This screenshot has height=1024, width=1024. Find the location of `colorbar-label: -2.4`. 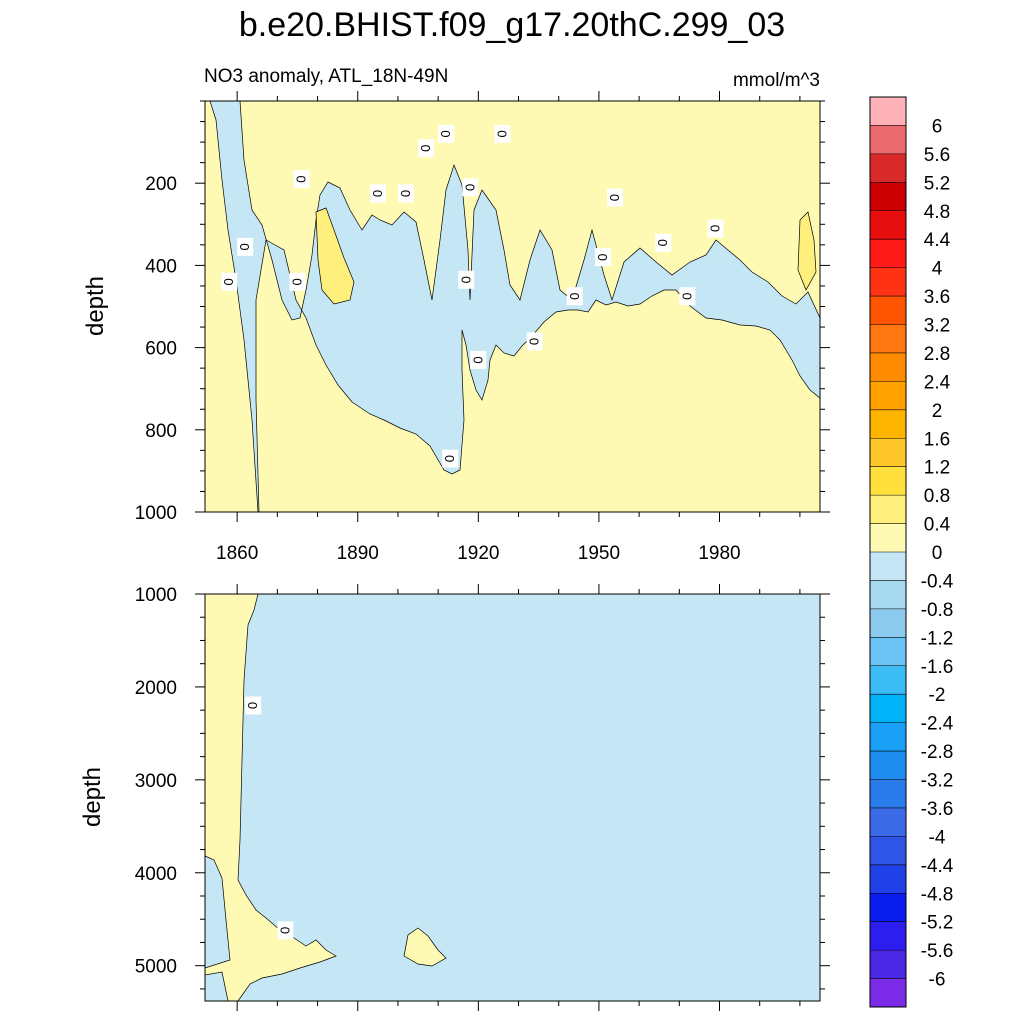

colorbar-label: -2.4 is located at coordinates (937, 724).